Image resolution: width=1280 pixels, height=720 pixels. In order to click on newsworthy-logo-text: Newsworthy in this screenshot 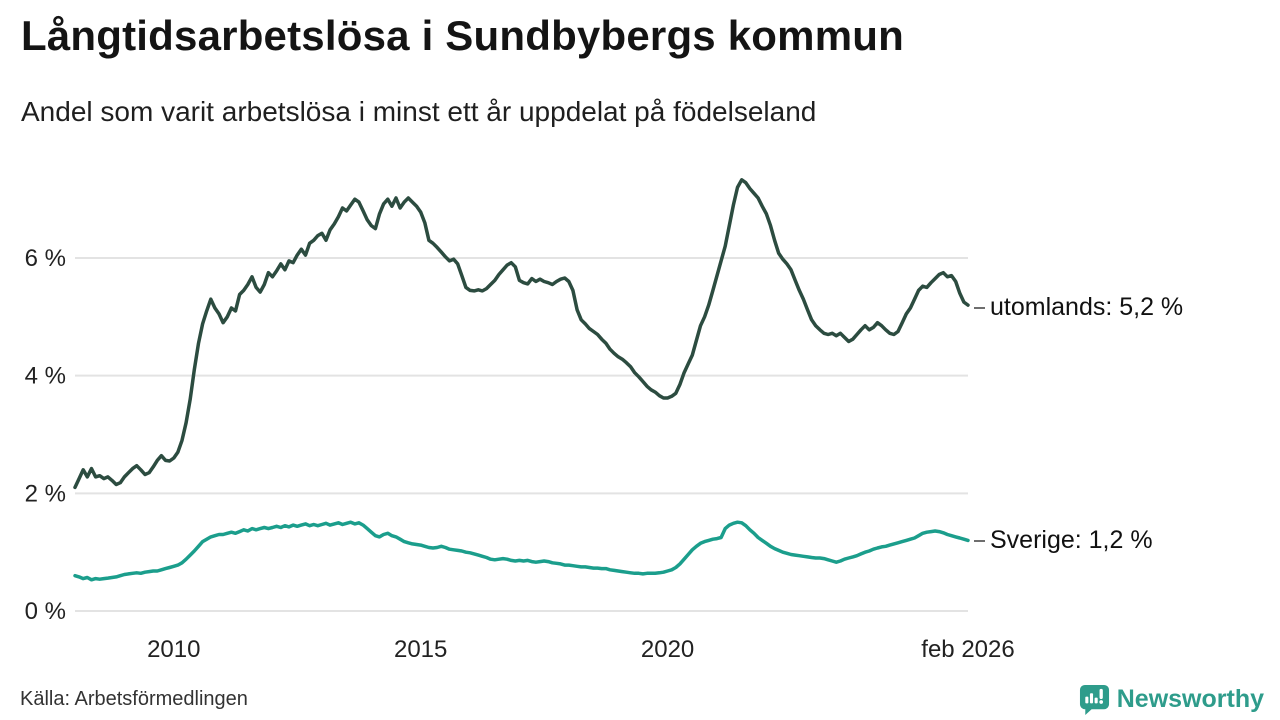, I will do `click(1190, 699)`.